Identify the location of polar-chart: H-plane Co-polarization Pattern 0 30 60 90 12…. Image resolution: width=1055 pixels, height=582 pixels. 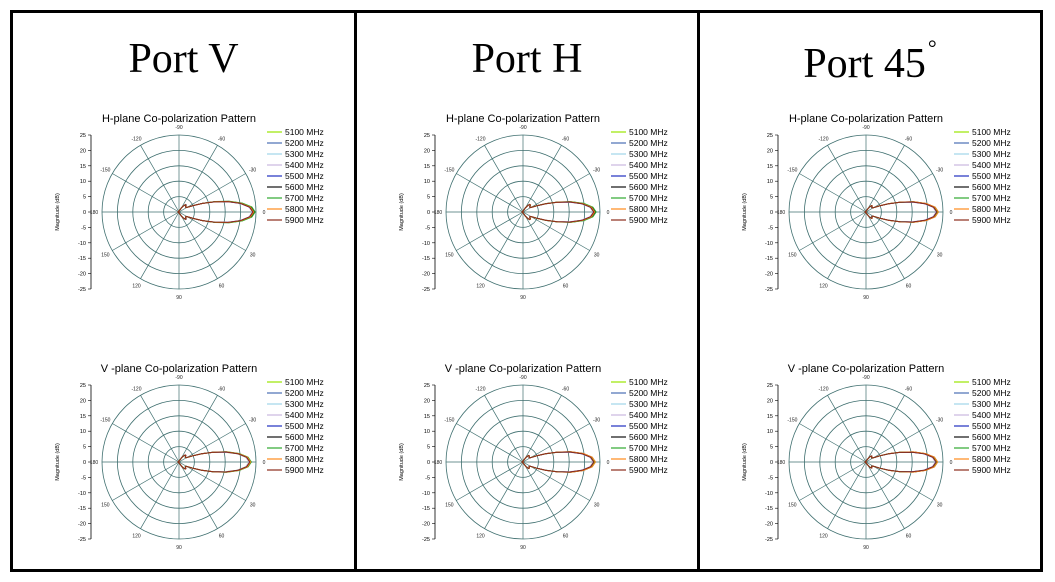
(876, 207).